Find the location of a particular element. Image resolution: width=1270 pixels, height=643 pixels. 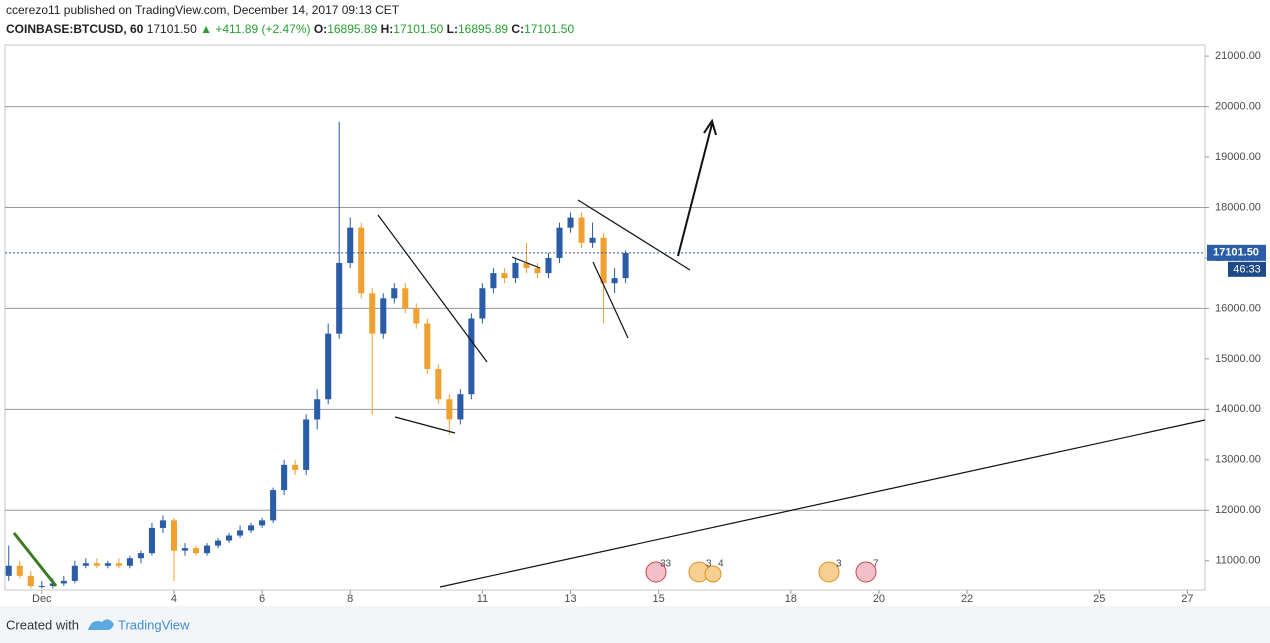

x-tick-label: 6 is located at coordinates (262, 599).